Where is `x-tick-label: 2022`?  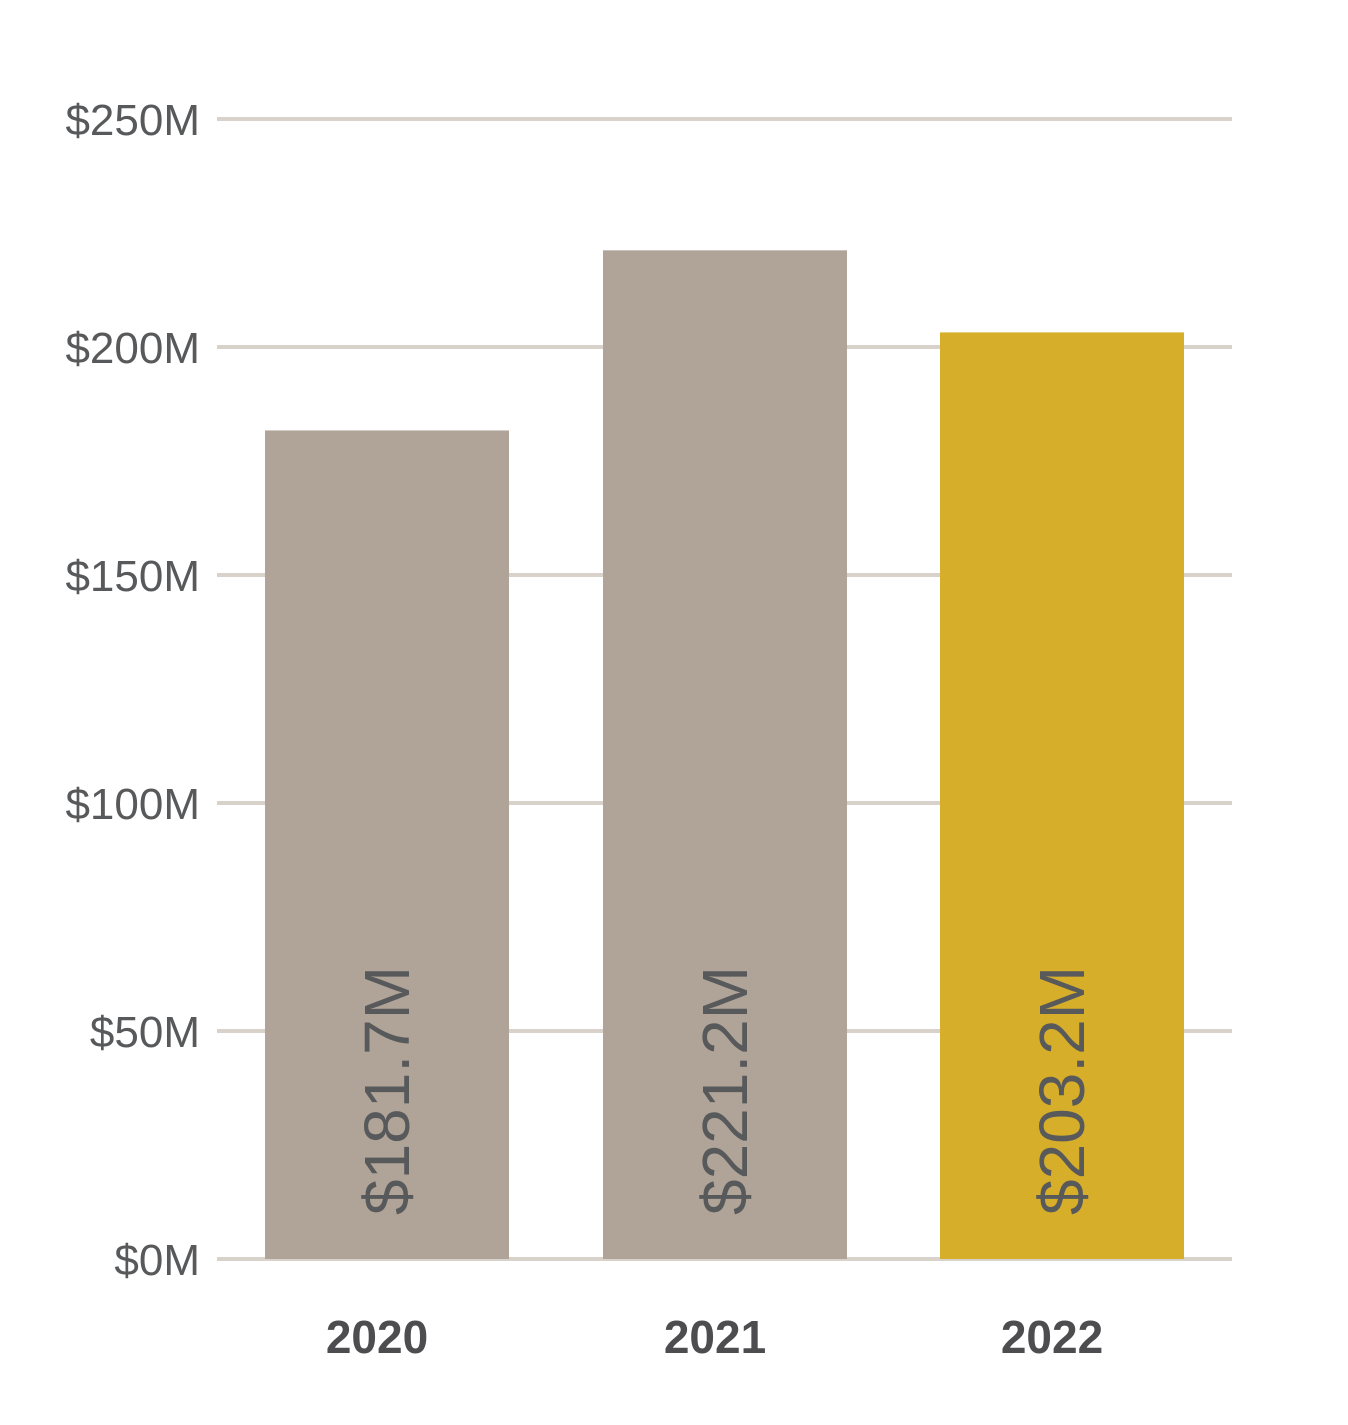 x-tick-label: 2022 is located at coordinates (1052, 1337).